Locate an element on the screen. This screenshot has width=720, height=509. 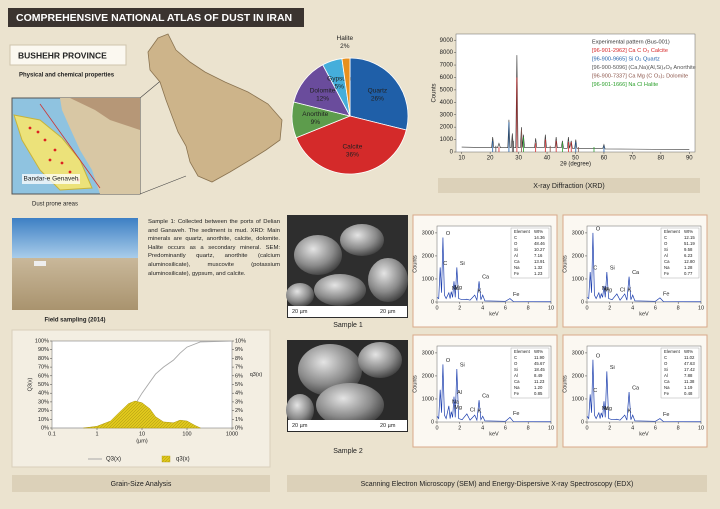
y-tick-label: 100% is located at coordinates (42, 341).